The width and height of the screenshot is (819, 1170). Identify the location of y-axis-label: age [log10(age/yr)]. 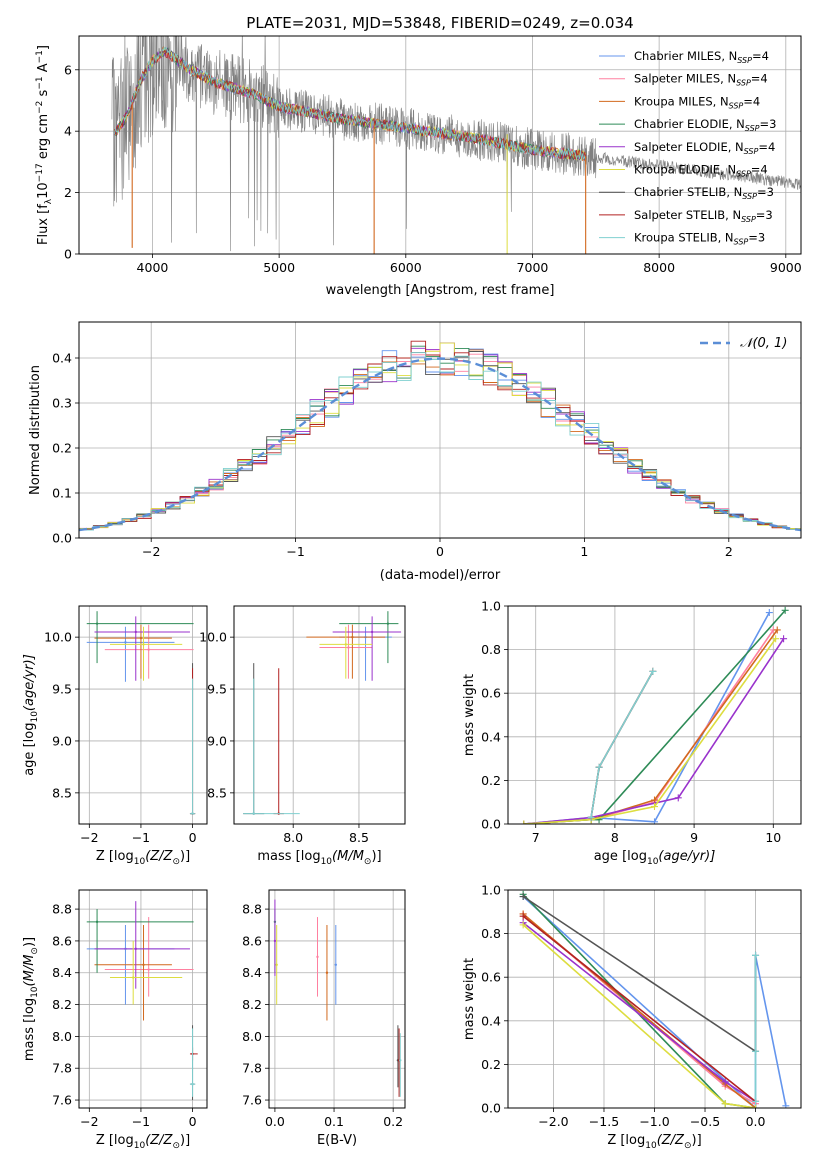
(31, 715).